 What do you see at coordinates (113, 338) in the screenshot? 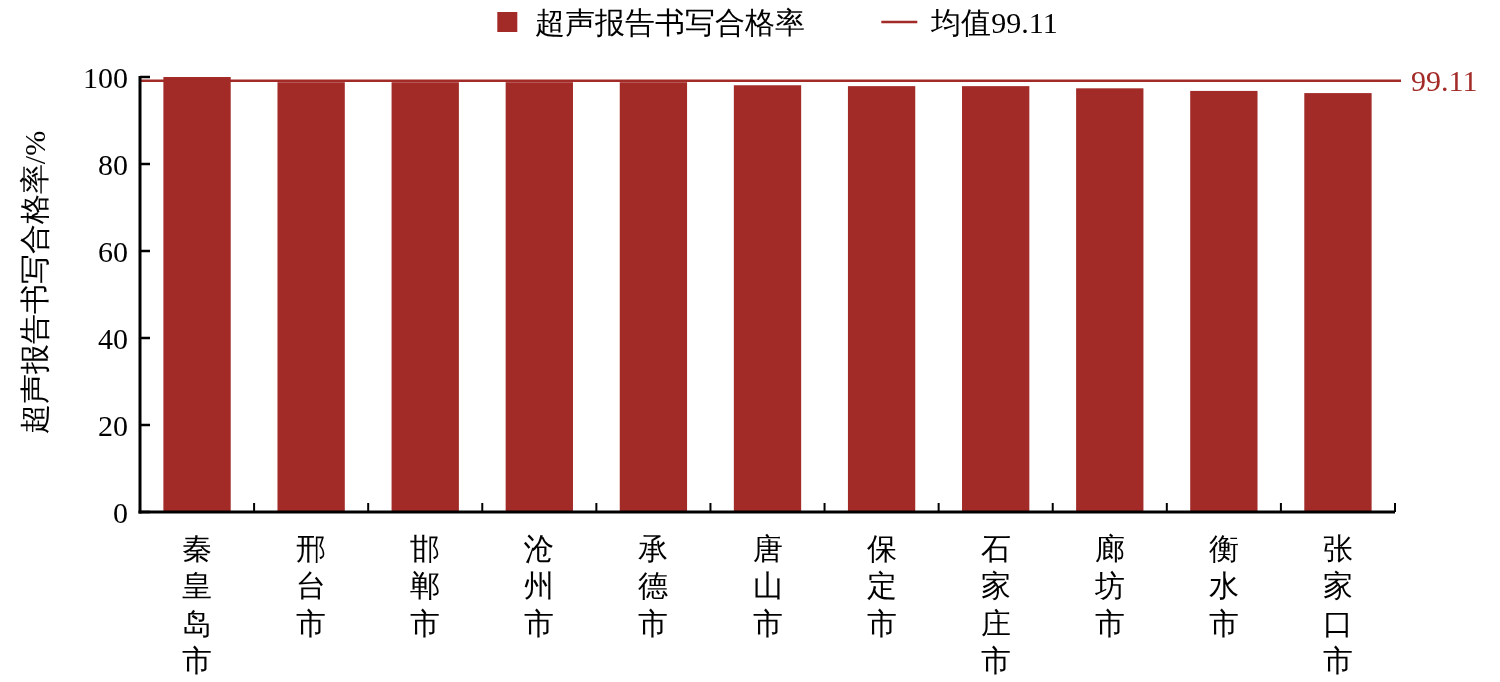
I see `y-tick-label: 40` at bounding box center [113, 338].